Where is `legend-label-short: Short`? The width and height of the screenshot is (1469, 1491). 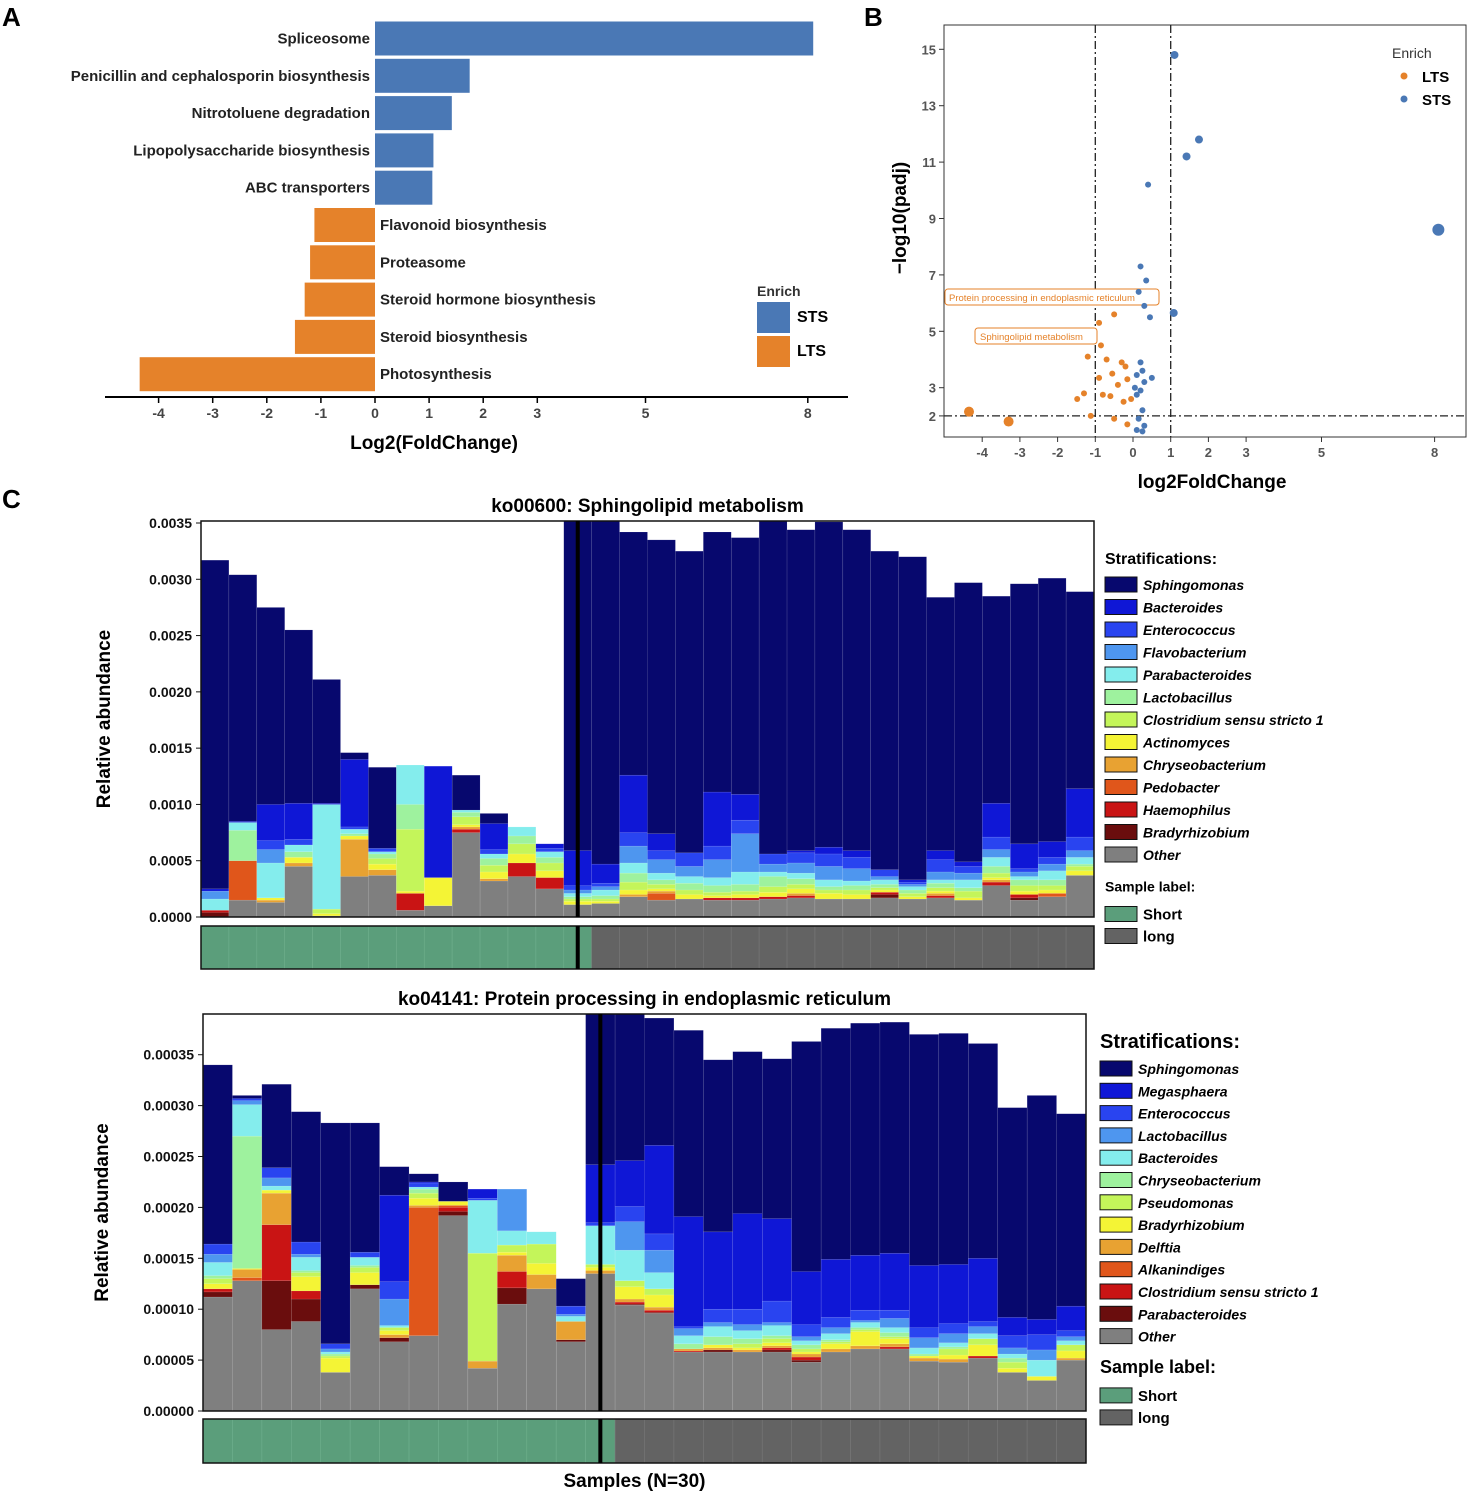
legend-label-short: Short is located at coordinates (1162, 915).